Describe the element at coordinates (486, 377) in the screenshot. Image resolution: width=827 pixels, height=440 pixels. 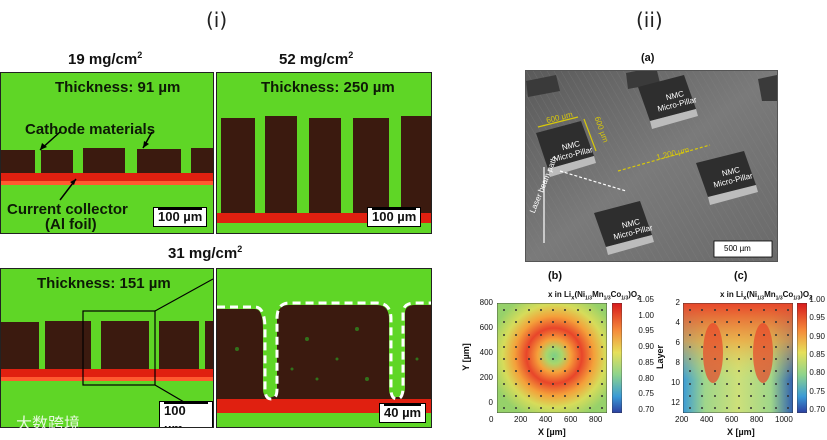
I see `map-b-y-tick: 200` at that location.